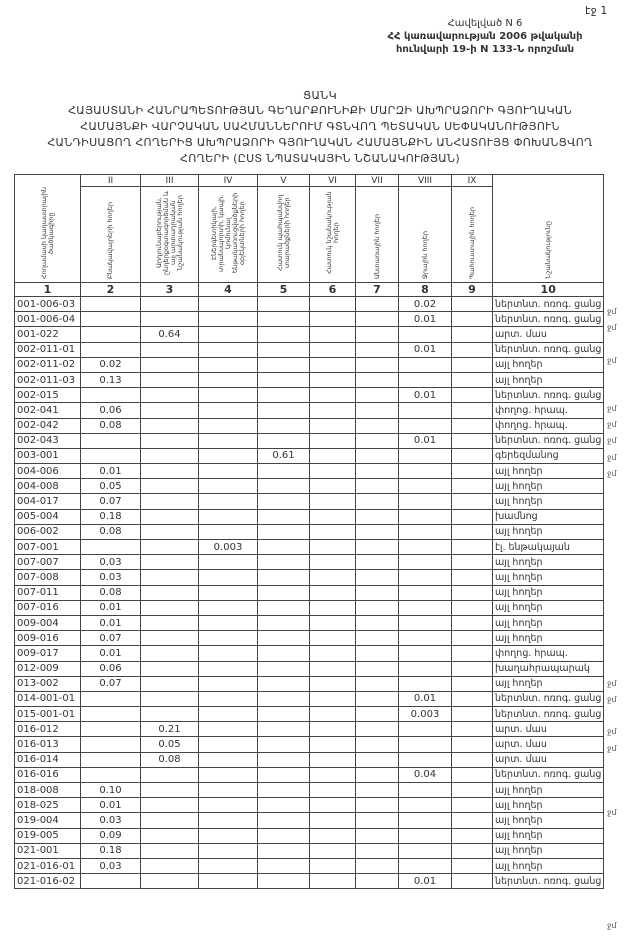  What do you see at coordinates (309, 729) in the screenshot?
I see `table-row: 016-012 0.21 արտ. մաս` at bounding box center [309, 729].